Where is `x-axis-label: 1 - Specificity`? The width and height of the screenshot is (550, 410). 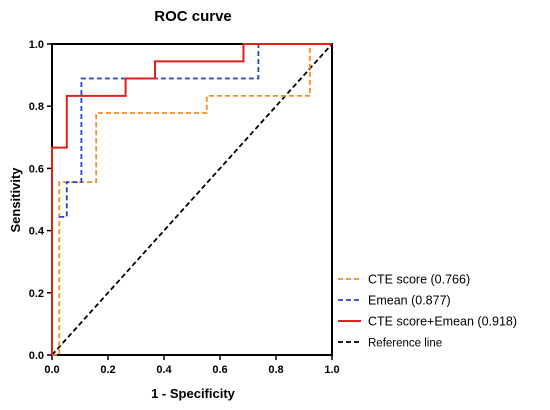
x-axis-label: 1 - Specificity is located at coordinates (193, 393).